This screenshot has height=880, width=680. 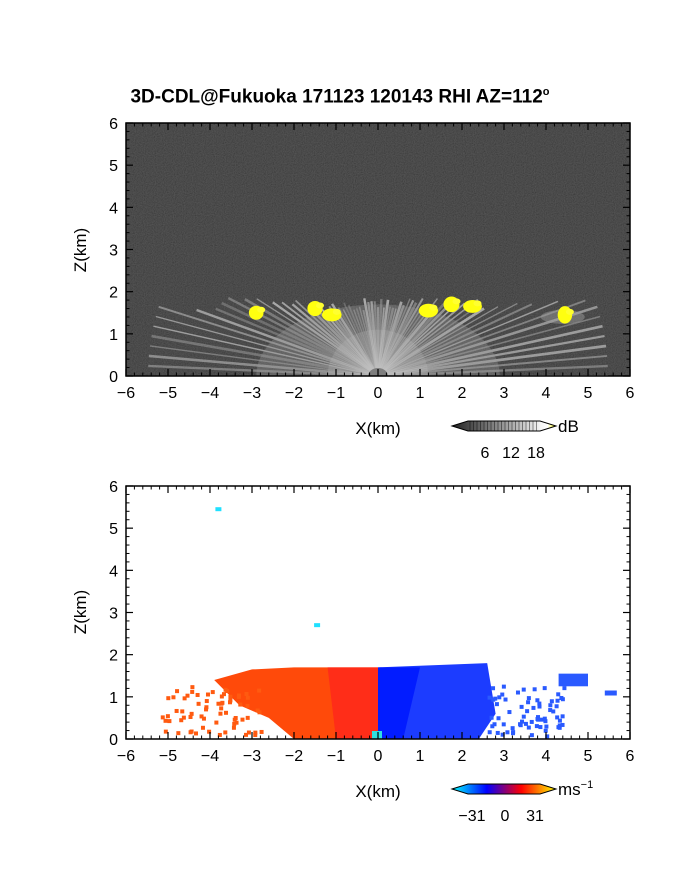 What do you see at coordinates (336, 756) in the screenshot?
I see `x-tick-label: −1` at bounding box center [336, 756].